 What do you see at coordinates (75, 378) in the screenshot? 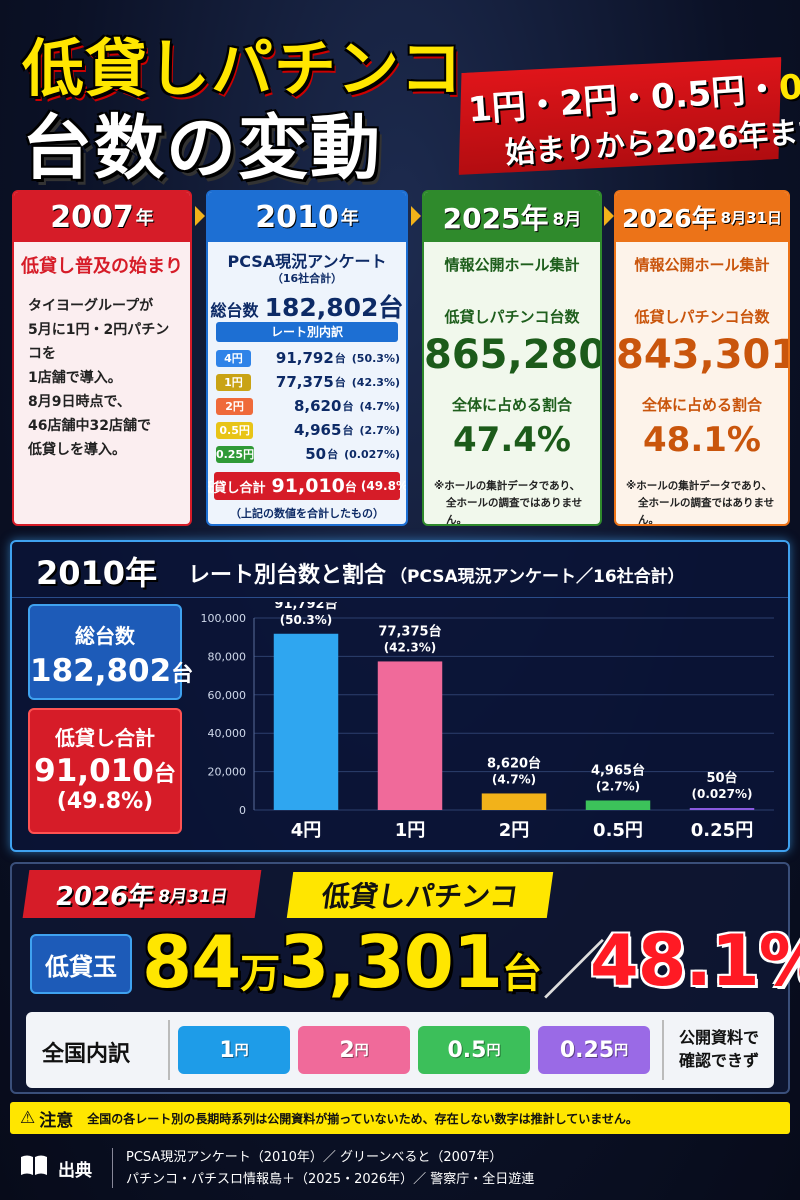
I see `desc-line: 1店舗で導入。` at bounding box center [75, 378].